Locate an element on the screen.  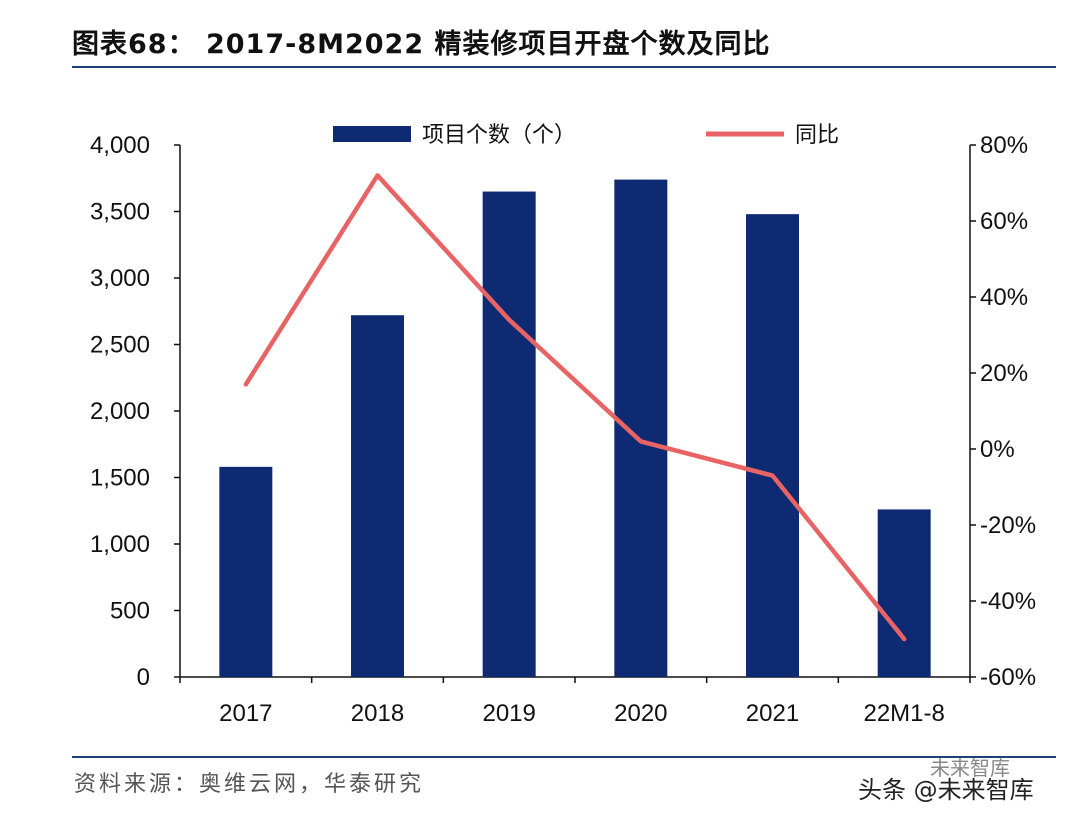
y-right-tick-label: 40% is located at coordinates (1004, 297).